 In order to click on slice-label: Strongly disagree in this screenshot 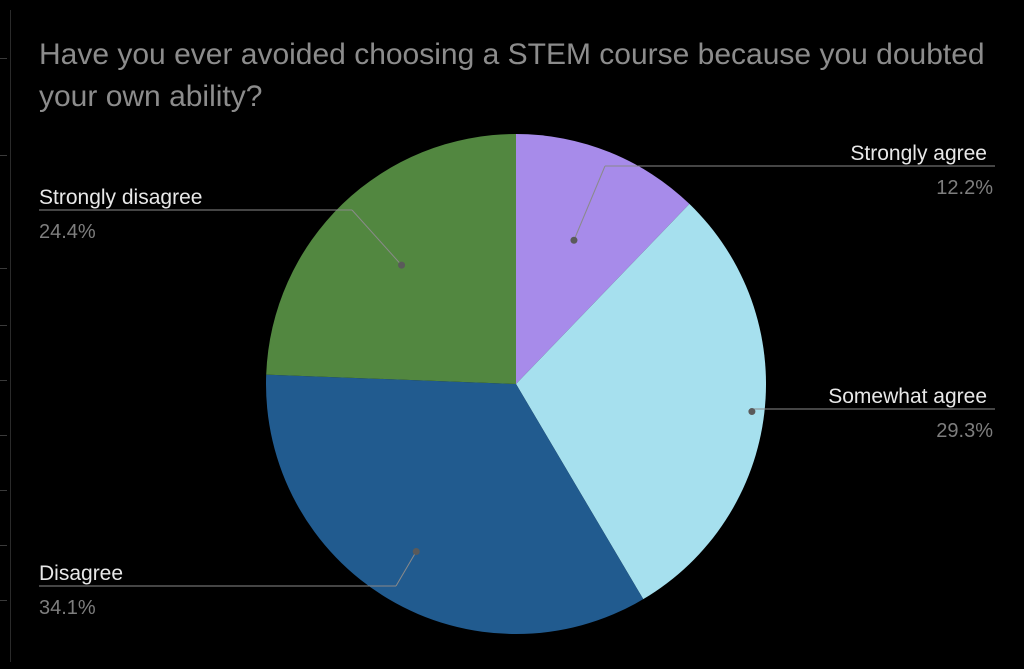, I will do `click(120, 197)`.